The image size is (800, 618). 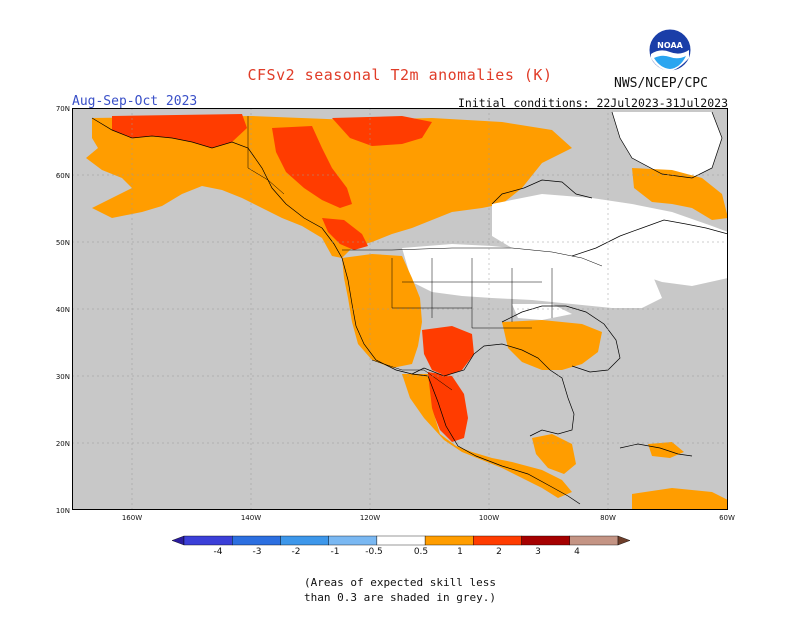 I want to click on lat-label-70n: 70N, so click(x=62, y=109).